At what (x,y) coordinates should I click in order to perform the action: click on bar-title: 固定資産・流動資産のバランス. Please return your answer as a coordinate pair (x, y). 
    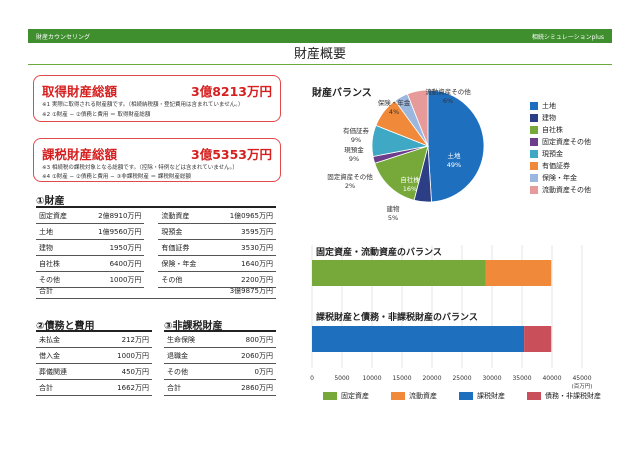
    Looking at the image, I should click on (379, 252).